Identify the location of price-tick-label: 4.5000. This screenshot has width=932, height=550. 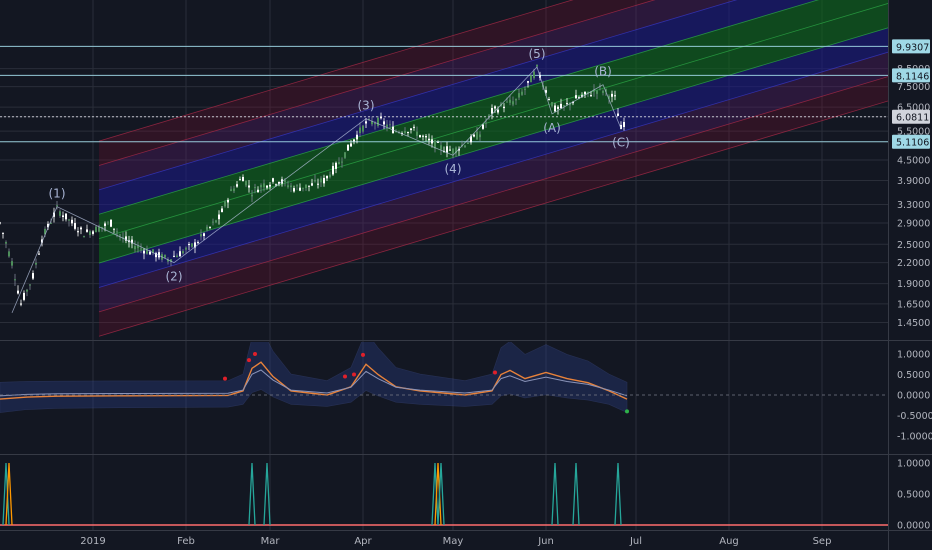
(913, 160).